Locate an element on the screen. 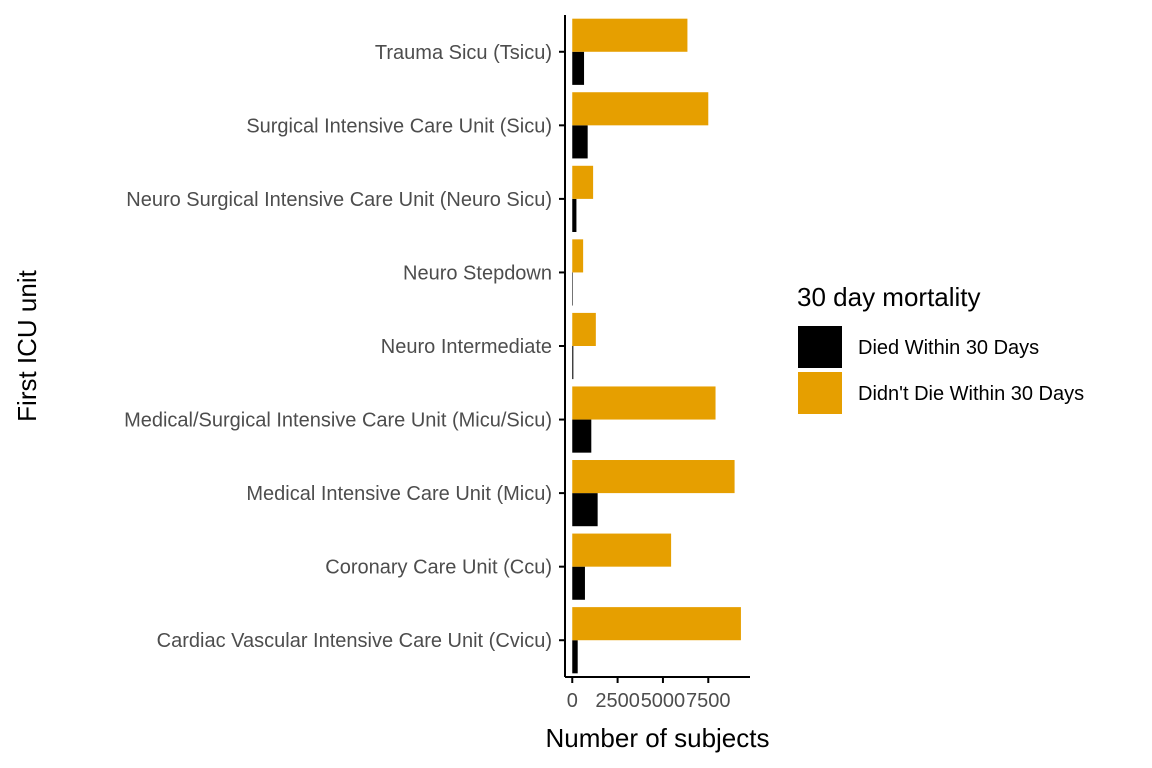 The width and height of the screenshot is (1152, 768). y-axis-title: First ICU unit is located at coordinates (27, 345).